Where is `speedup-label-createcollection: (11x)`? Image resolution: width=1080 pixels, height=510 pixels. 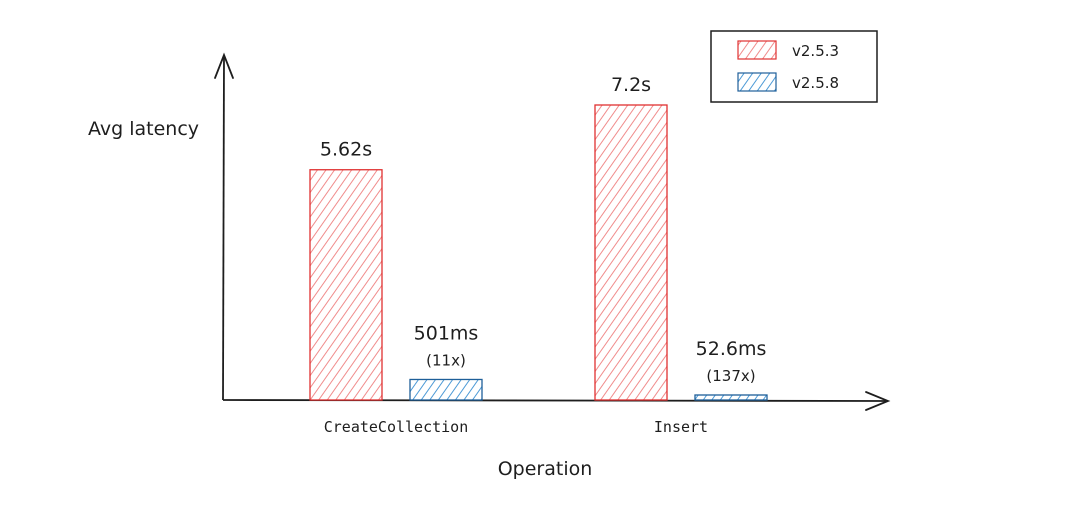
speedup-label-createcollection: (11x) is located at coordinates (446, 360).